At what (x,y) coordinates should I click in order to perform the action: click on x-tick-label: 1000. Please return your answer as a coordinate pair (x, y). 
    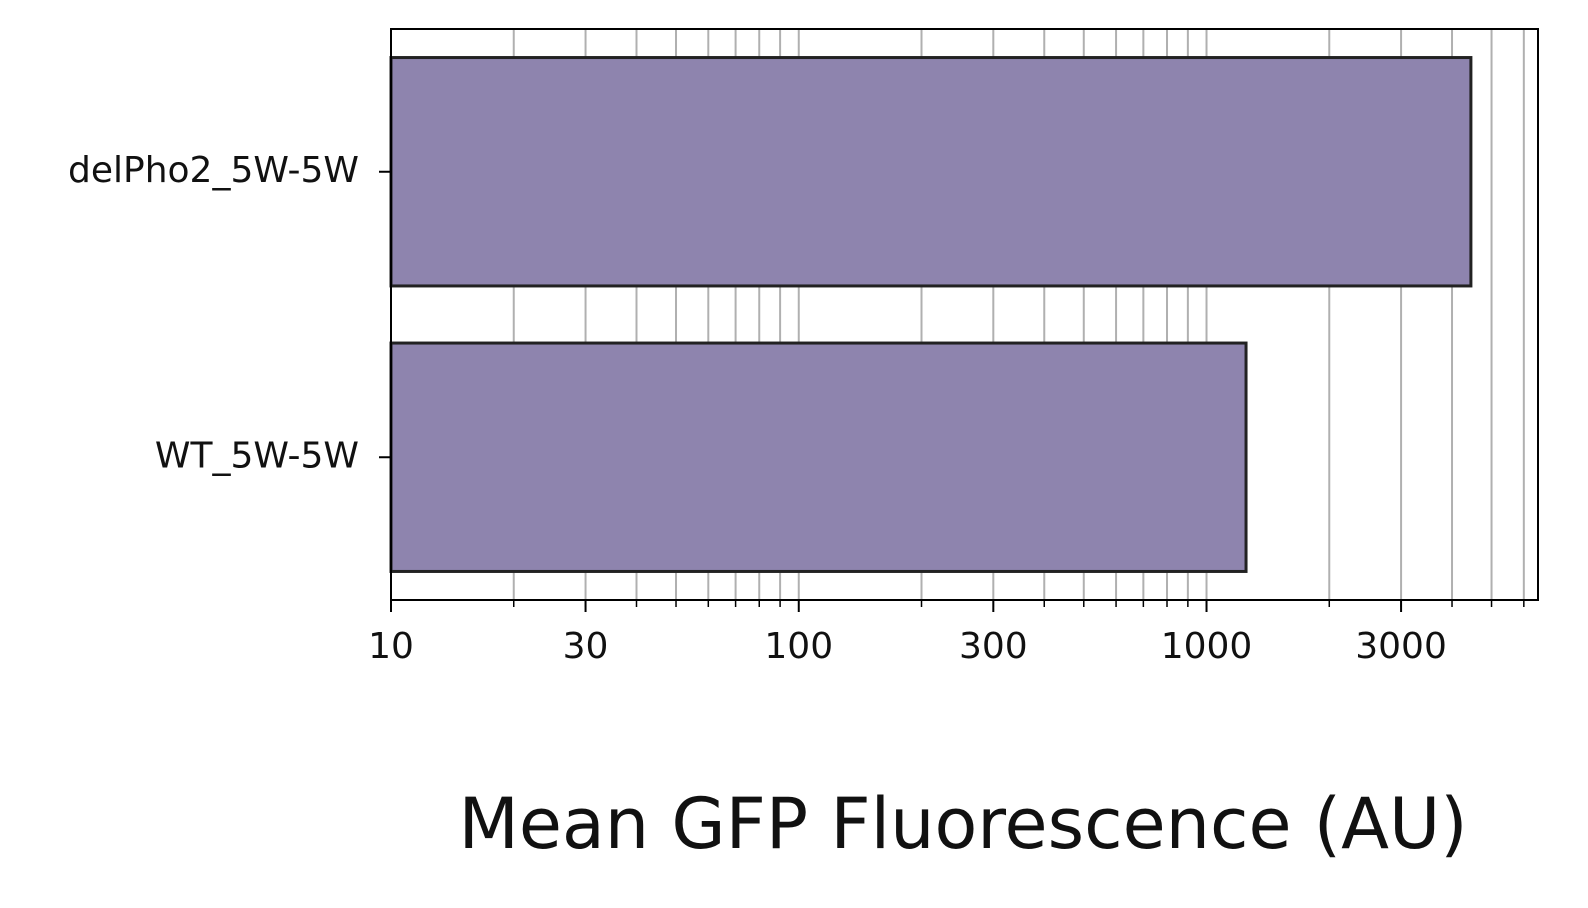
    Looking at the image, I should click on (1207, 646).